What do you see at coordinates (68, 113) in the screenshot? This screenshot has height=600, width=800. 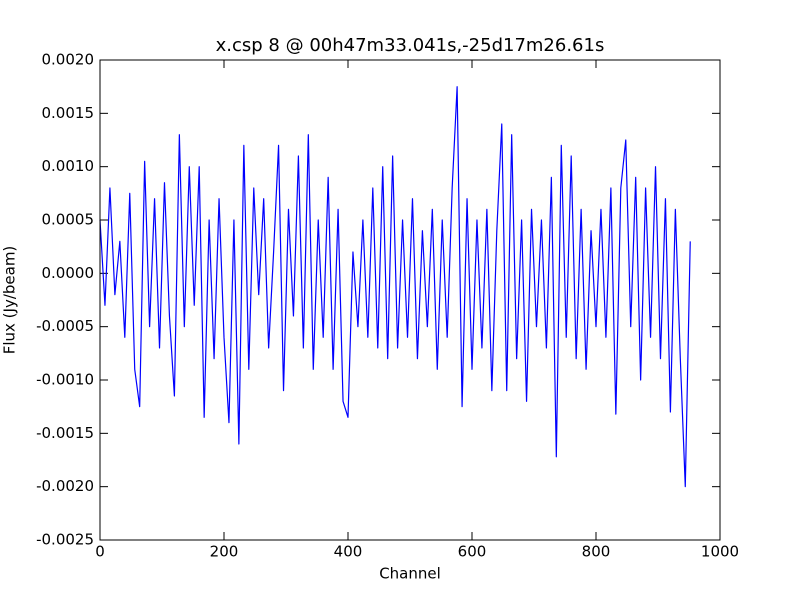 I see `y-tick-label: 0.0015` at bounding box center [68, 113].